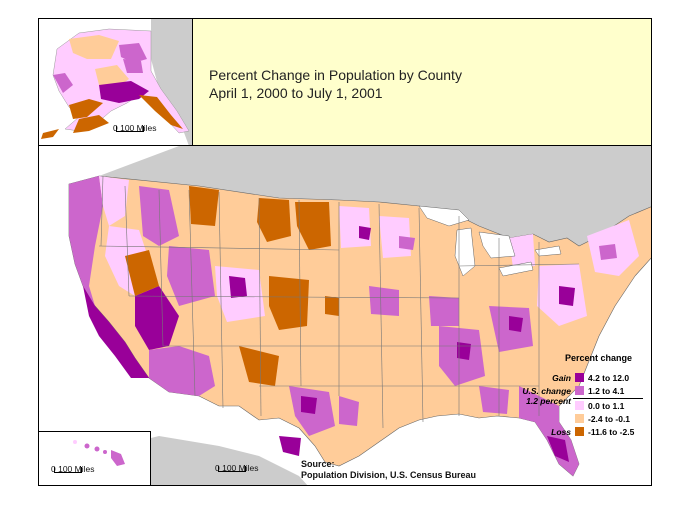  I want to click on hawaii-inset: 0 100 Miles, so click(95, 458).